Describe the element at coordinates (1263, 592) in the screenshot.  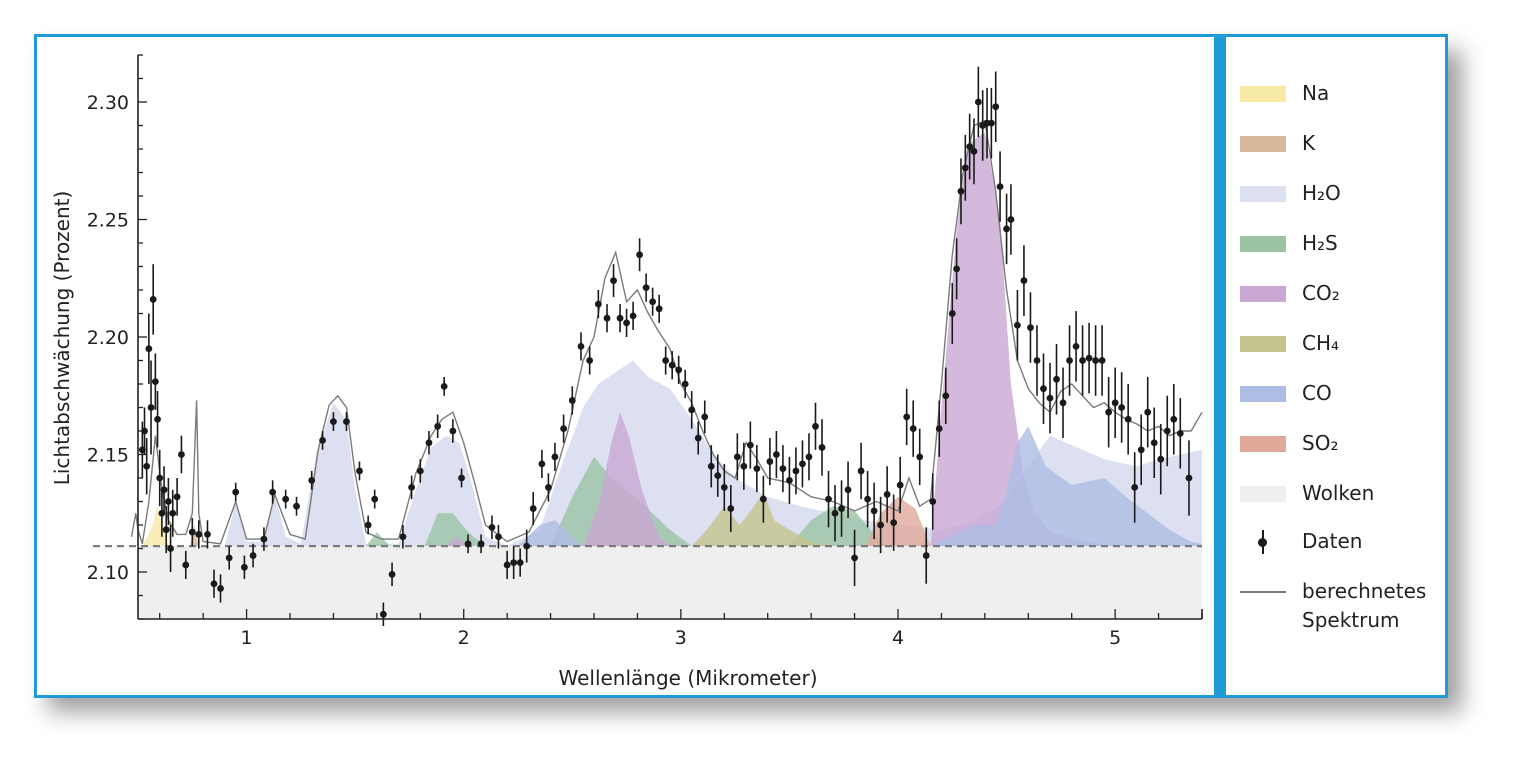
I see `line-icon` at that location.